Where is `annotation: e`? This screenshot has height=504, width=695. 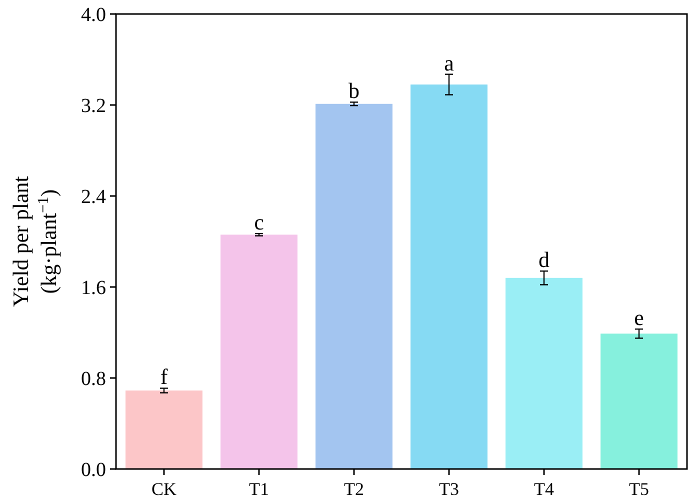
annotation: e is located at coordinates (639, 317).